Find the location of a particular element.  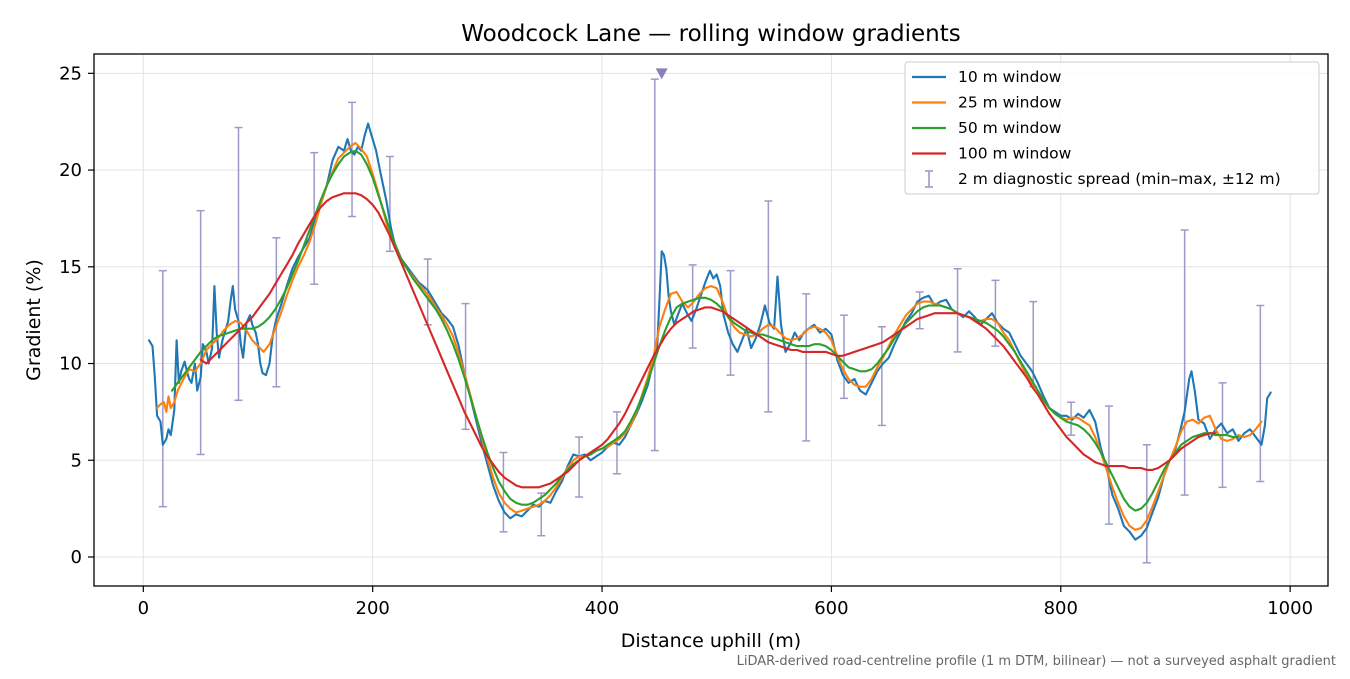

chart-title: Woodcock Lane — rolling window gradients is located at coordinates (711, 34).